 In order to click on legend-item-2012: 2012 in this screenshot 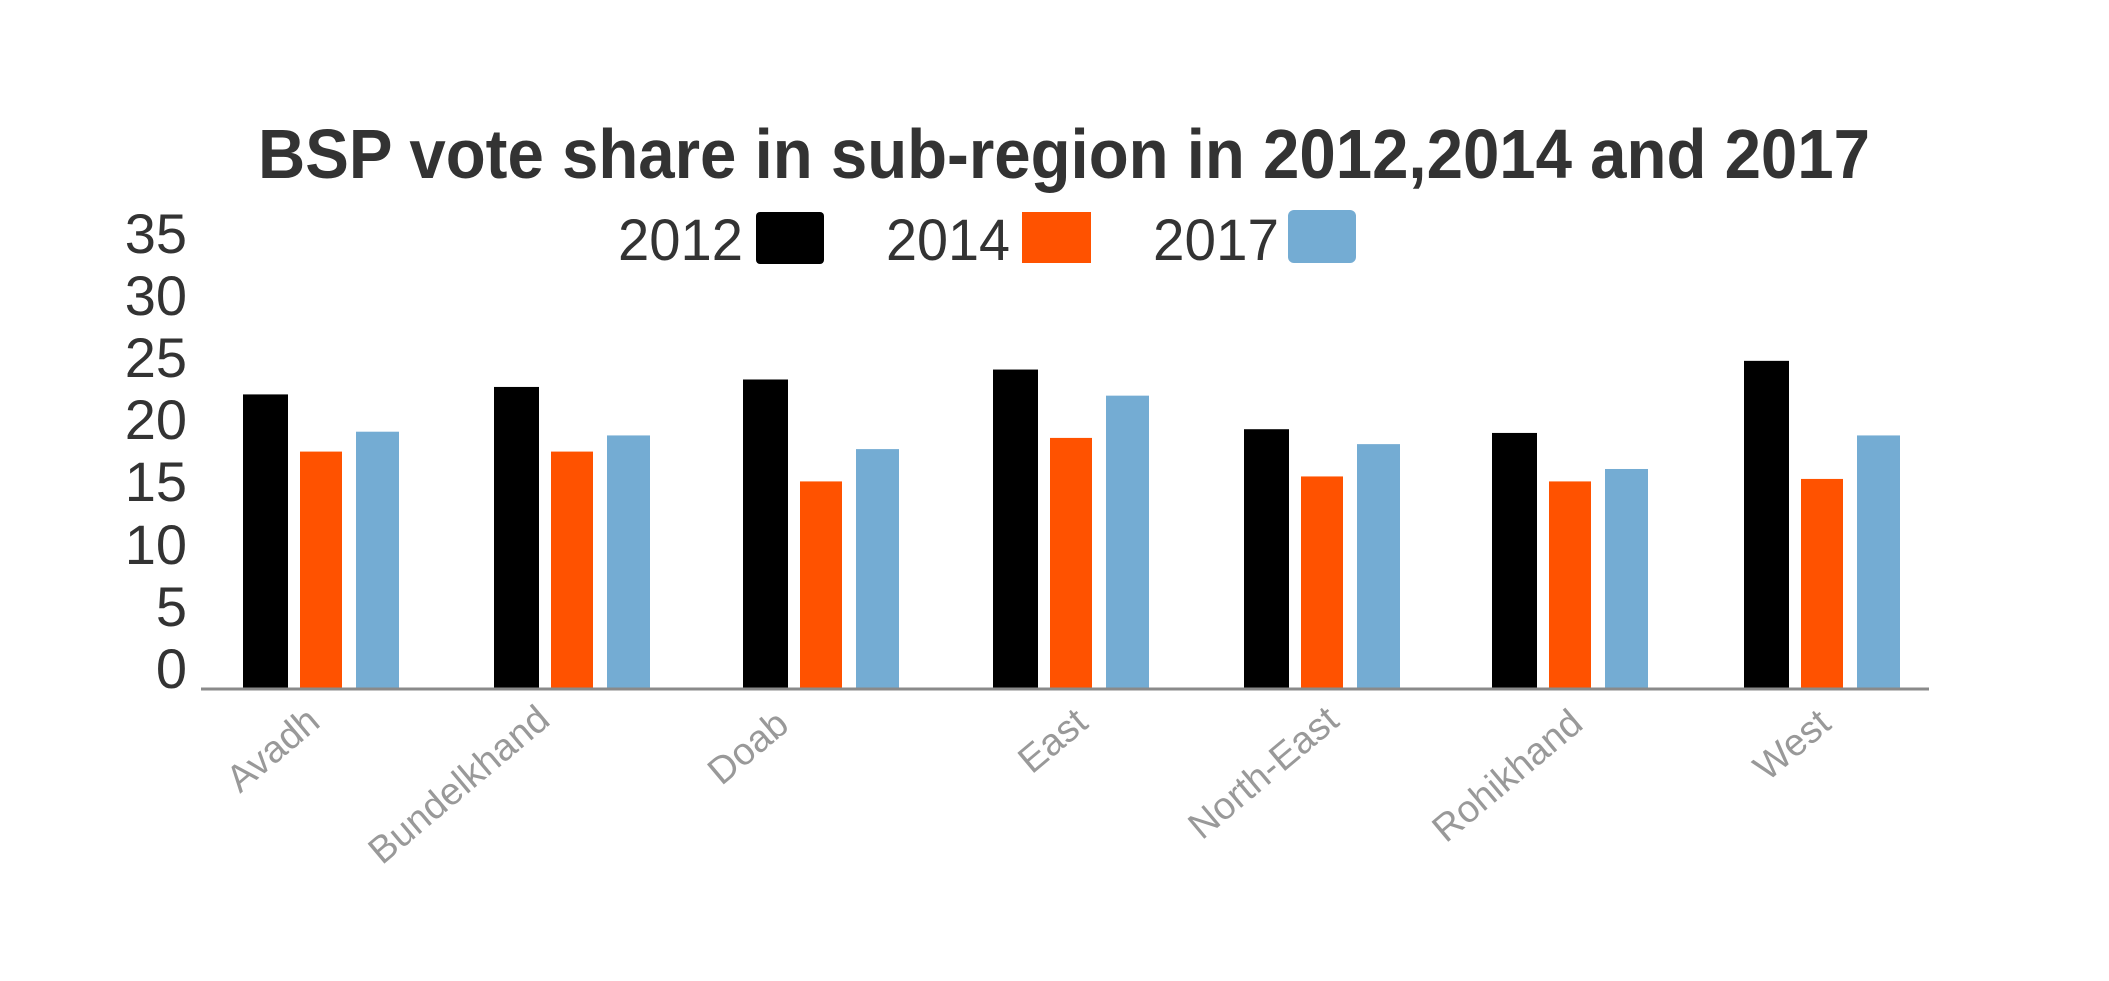, I will do `click(721, 240)`.